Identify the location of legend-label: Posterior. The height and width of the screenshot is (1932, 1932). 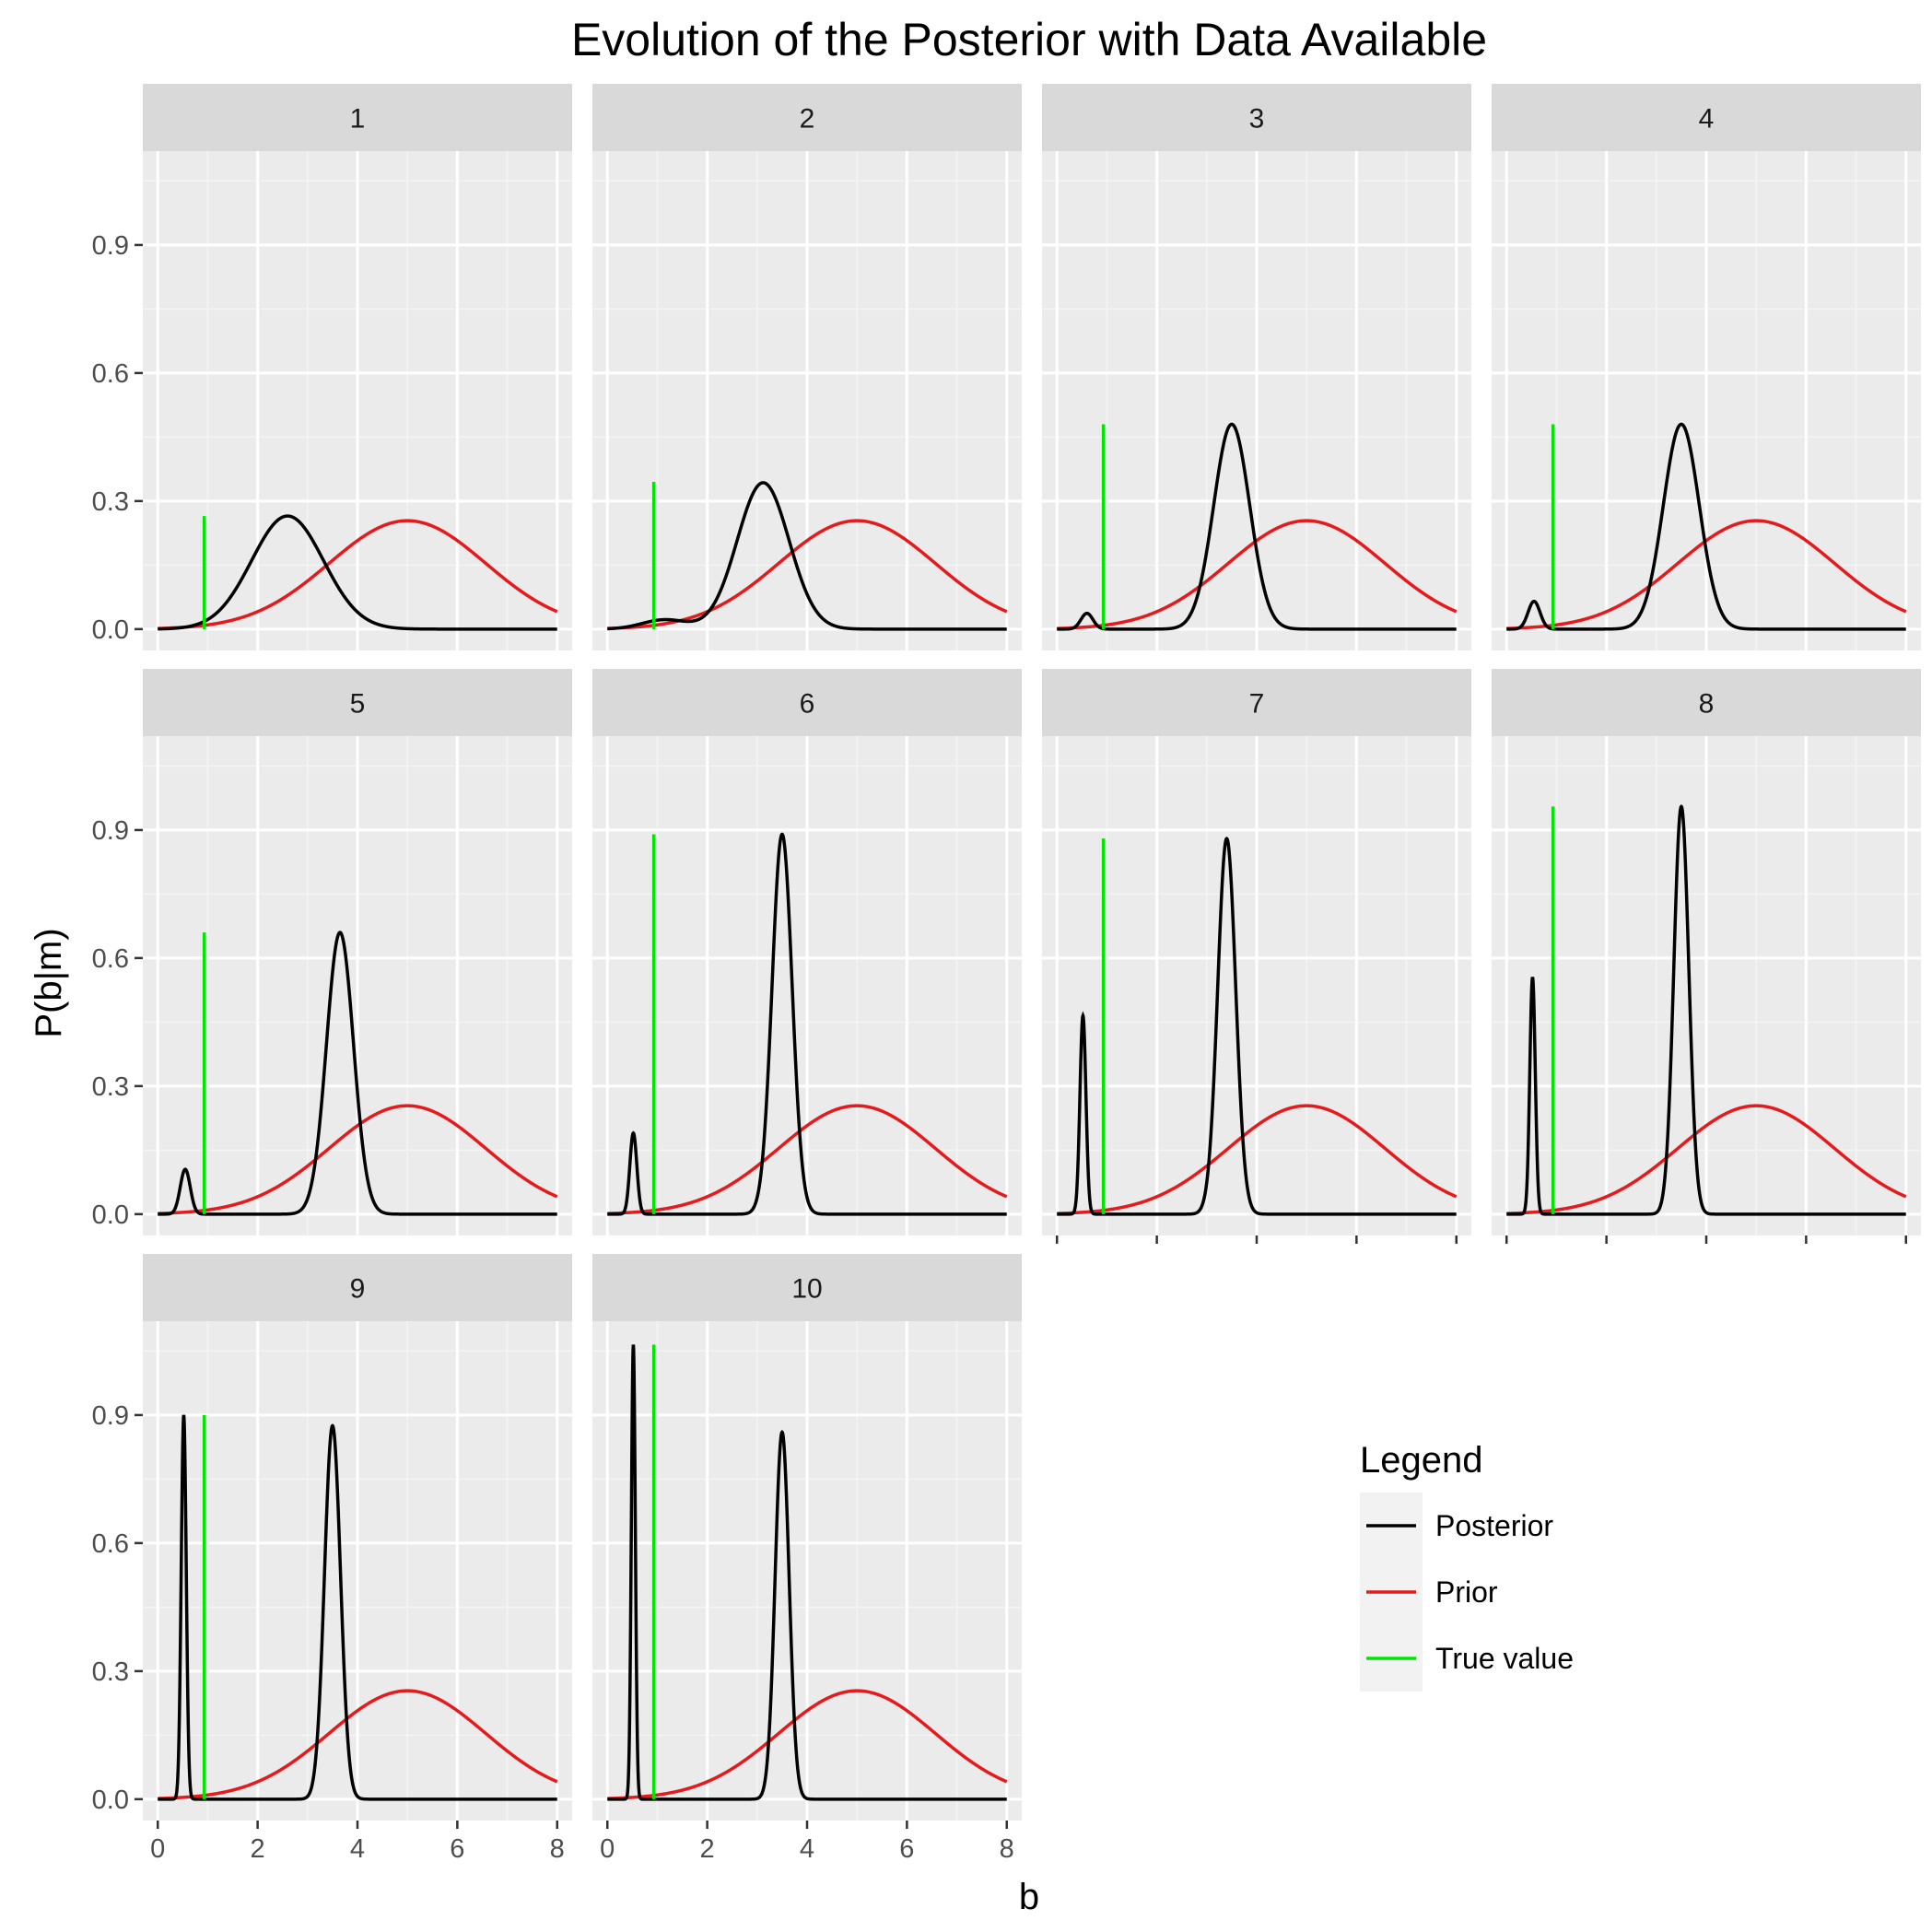
(1494, 1525).